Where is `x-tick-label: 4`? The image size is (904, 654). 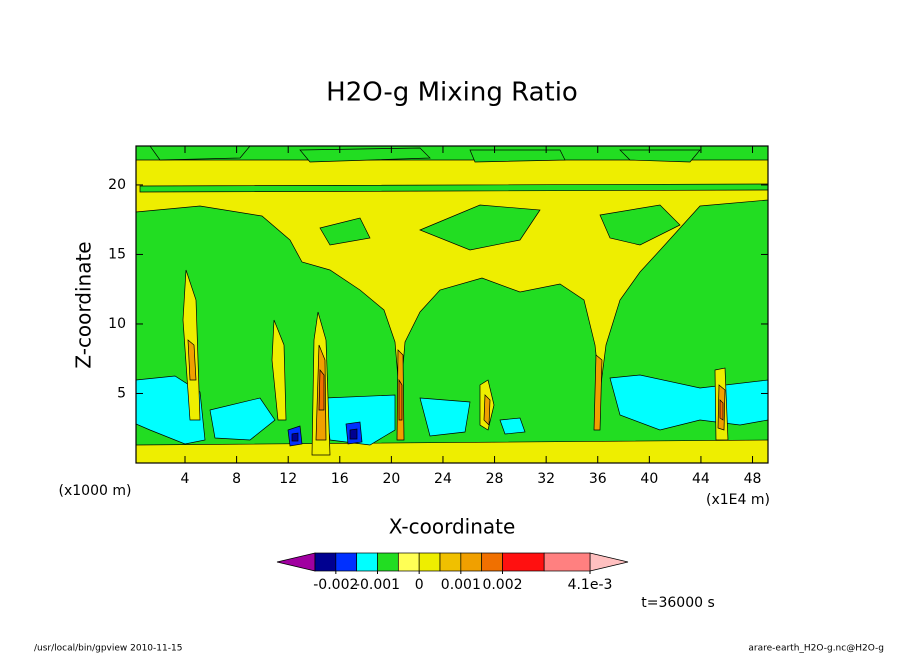
x-tick-label: 4 is located at coordinates (185, 479).